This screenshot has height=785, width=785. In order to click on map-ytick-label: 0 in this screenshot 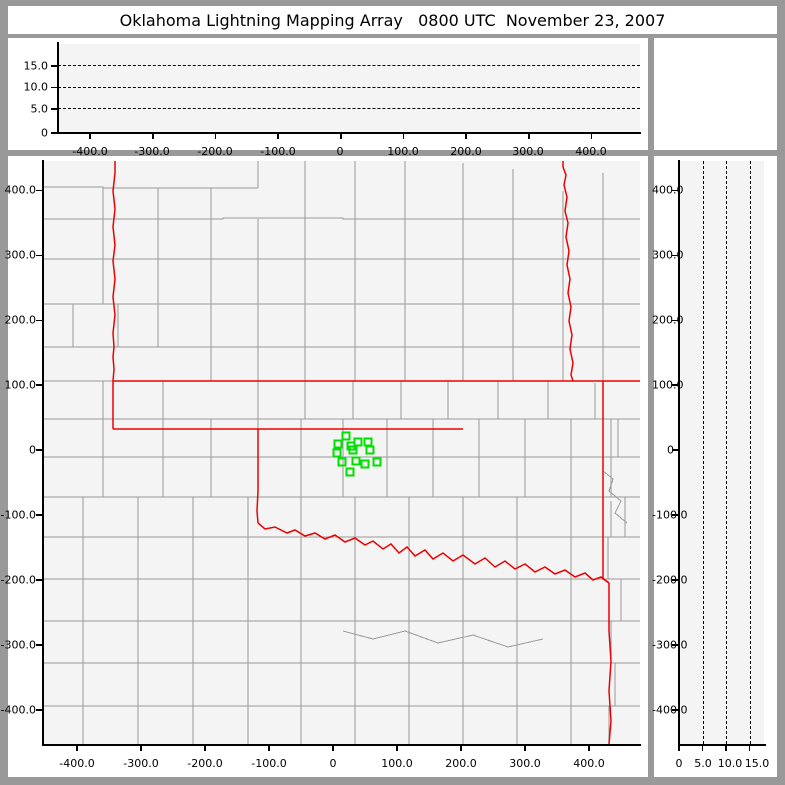, I will do `click(32, 450)`.